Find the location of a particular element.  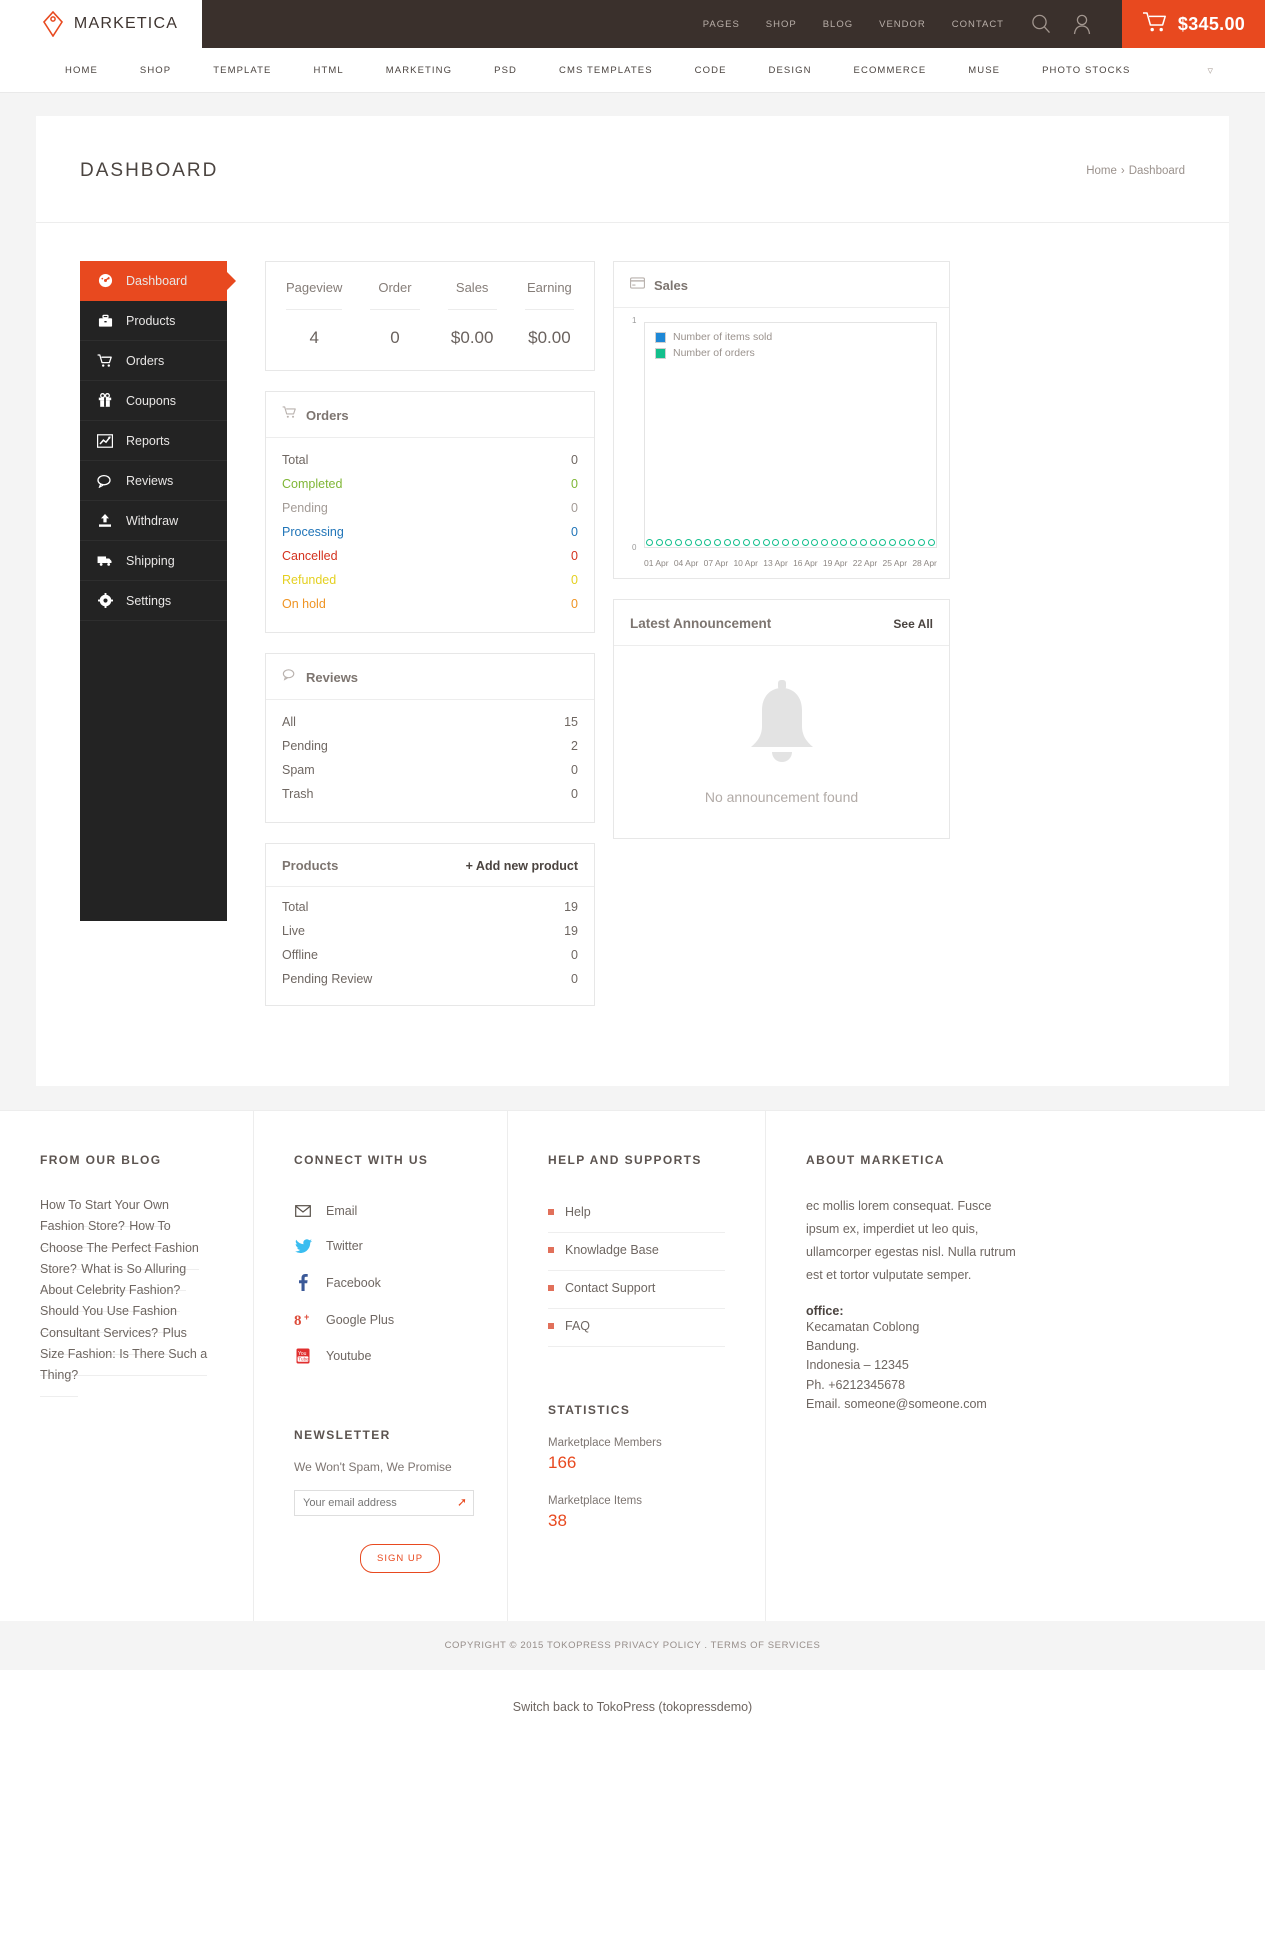

newsletter-signup-button: SIGN UP is located at coordinates (400, 1558).